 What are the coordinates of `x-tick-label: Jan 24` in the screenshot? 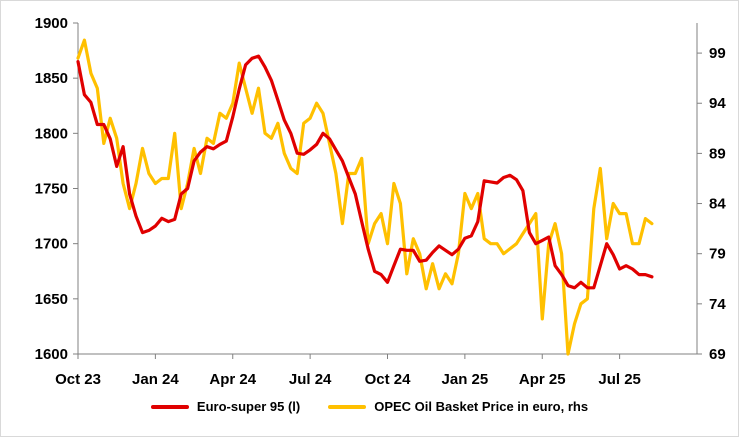 It's located at (155, 379).